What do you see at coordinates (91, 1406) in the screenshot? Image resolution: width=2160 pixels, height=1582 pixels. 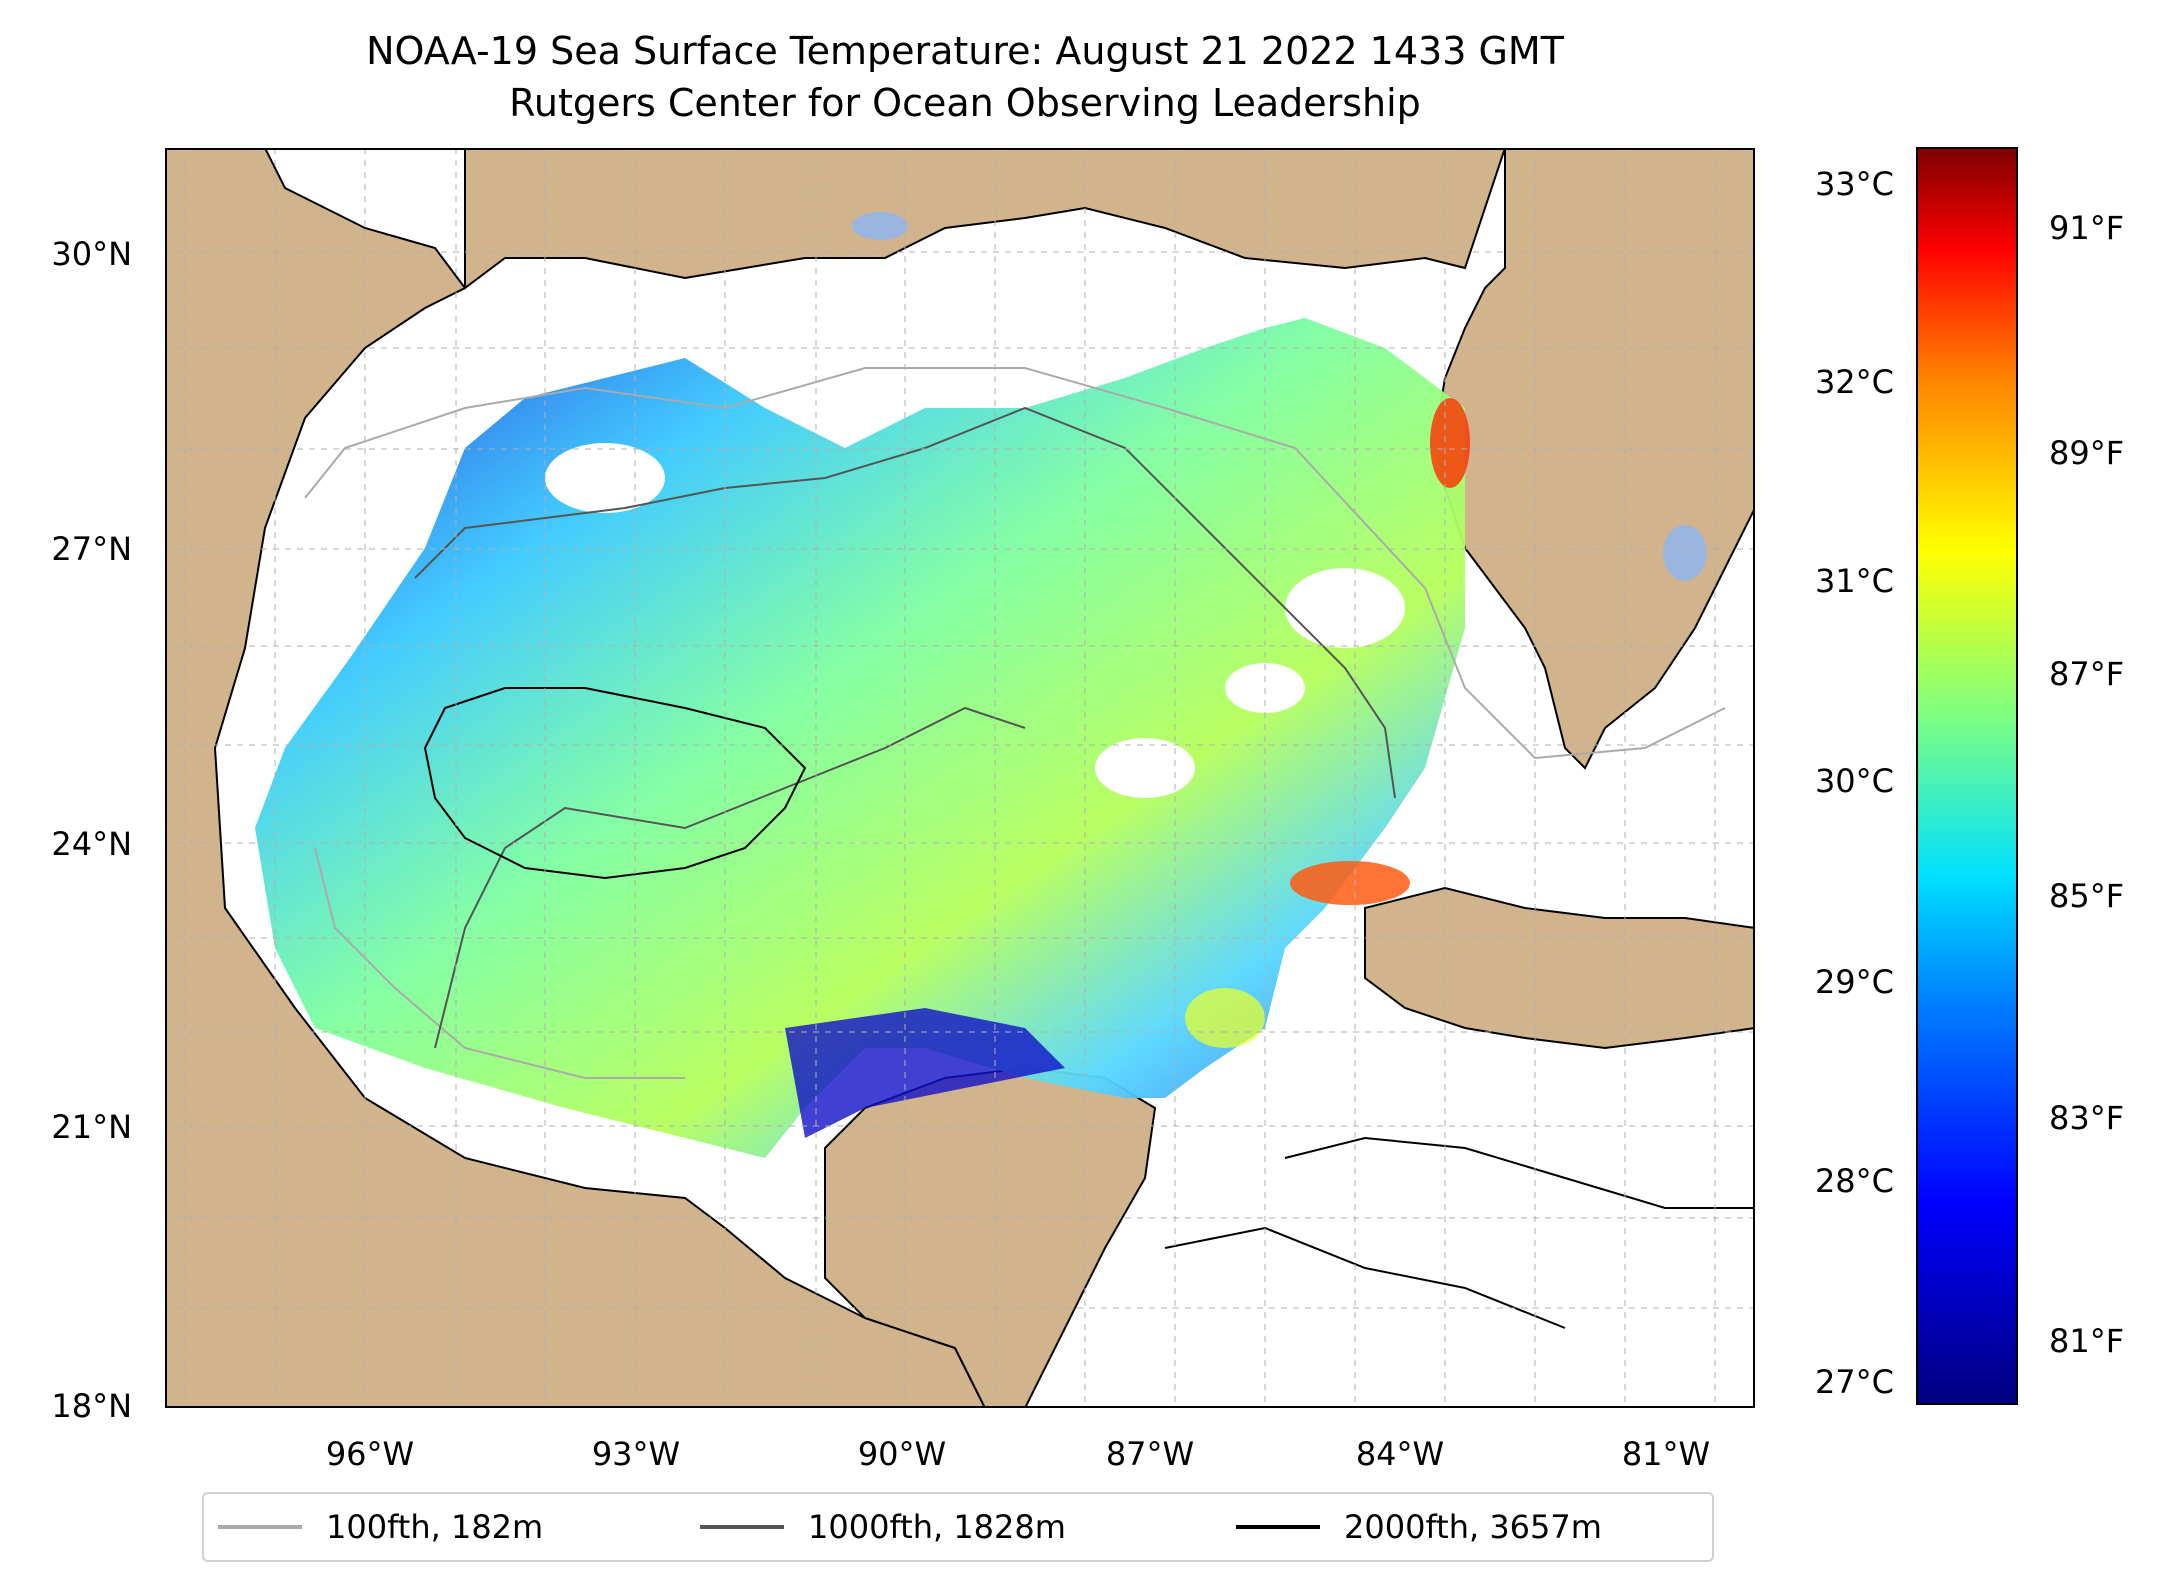 I see `lat-label-18n: 18°N` at bounding box center [91, 1406].